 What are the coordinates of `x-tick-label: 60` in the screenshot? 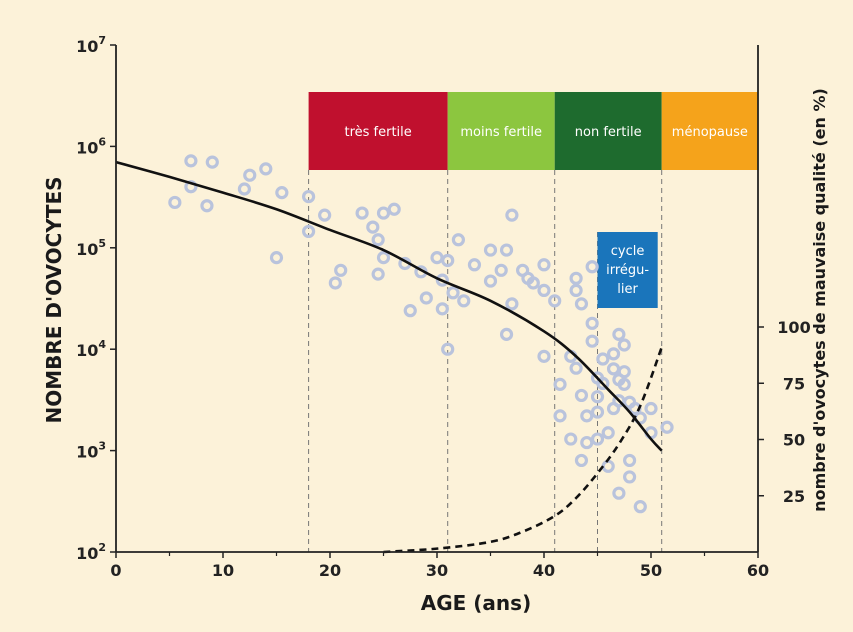 It's located at (758, 570).